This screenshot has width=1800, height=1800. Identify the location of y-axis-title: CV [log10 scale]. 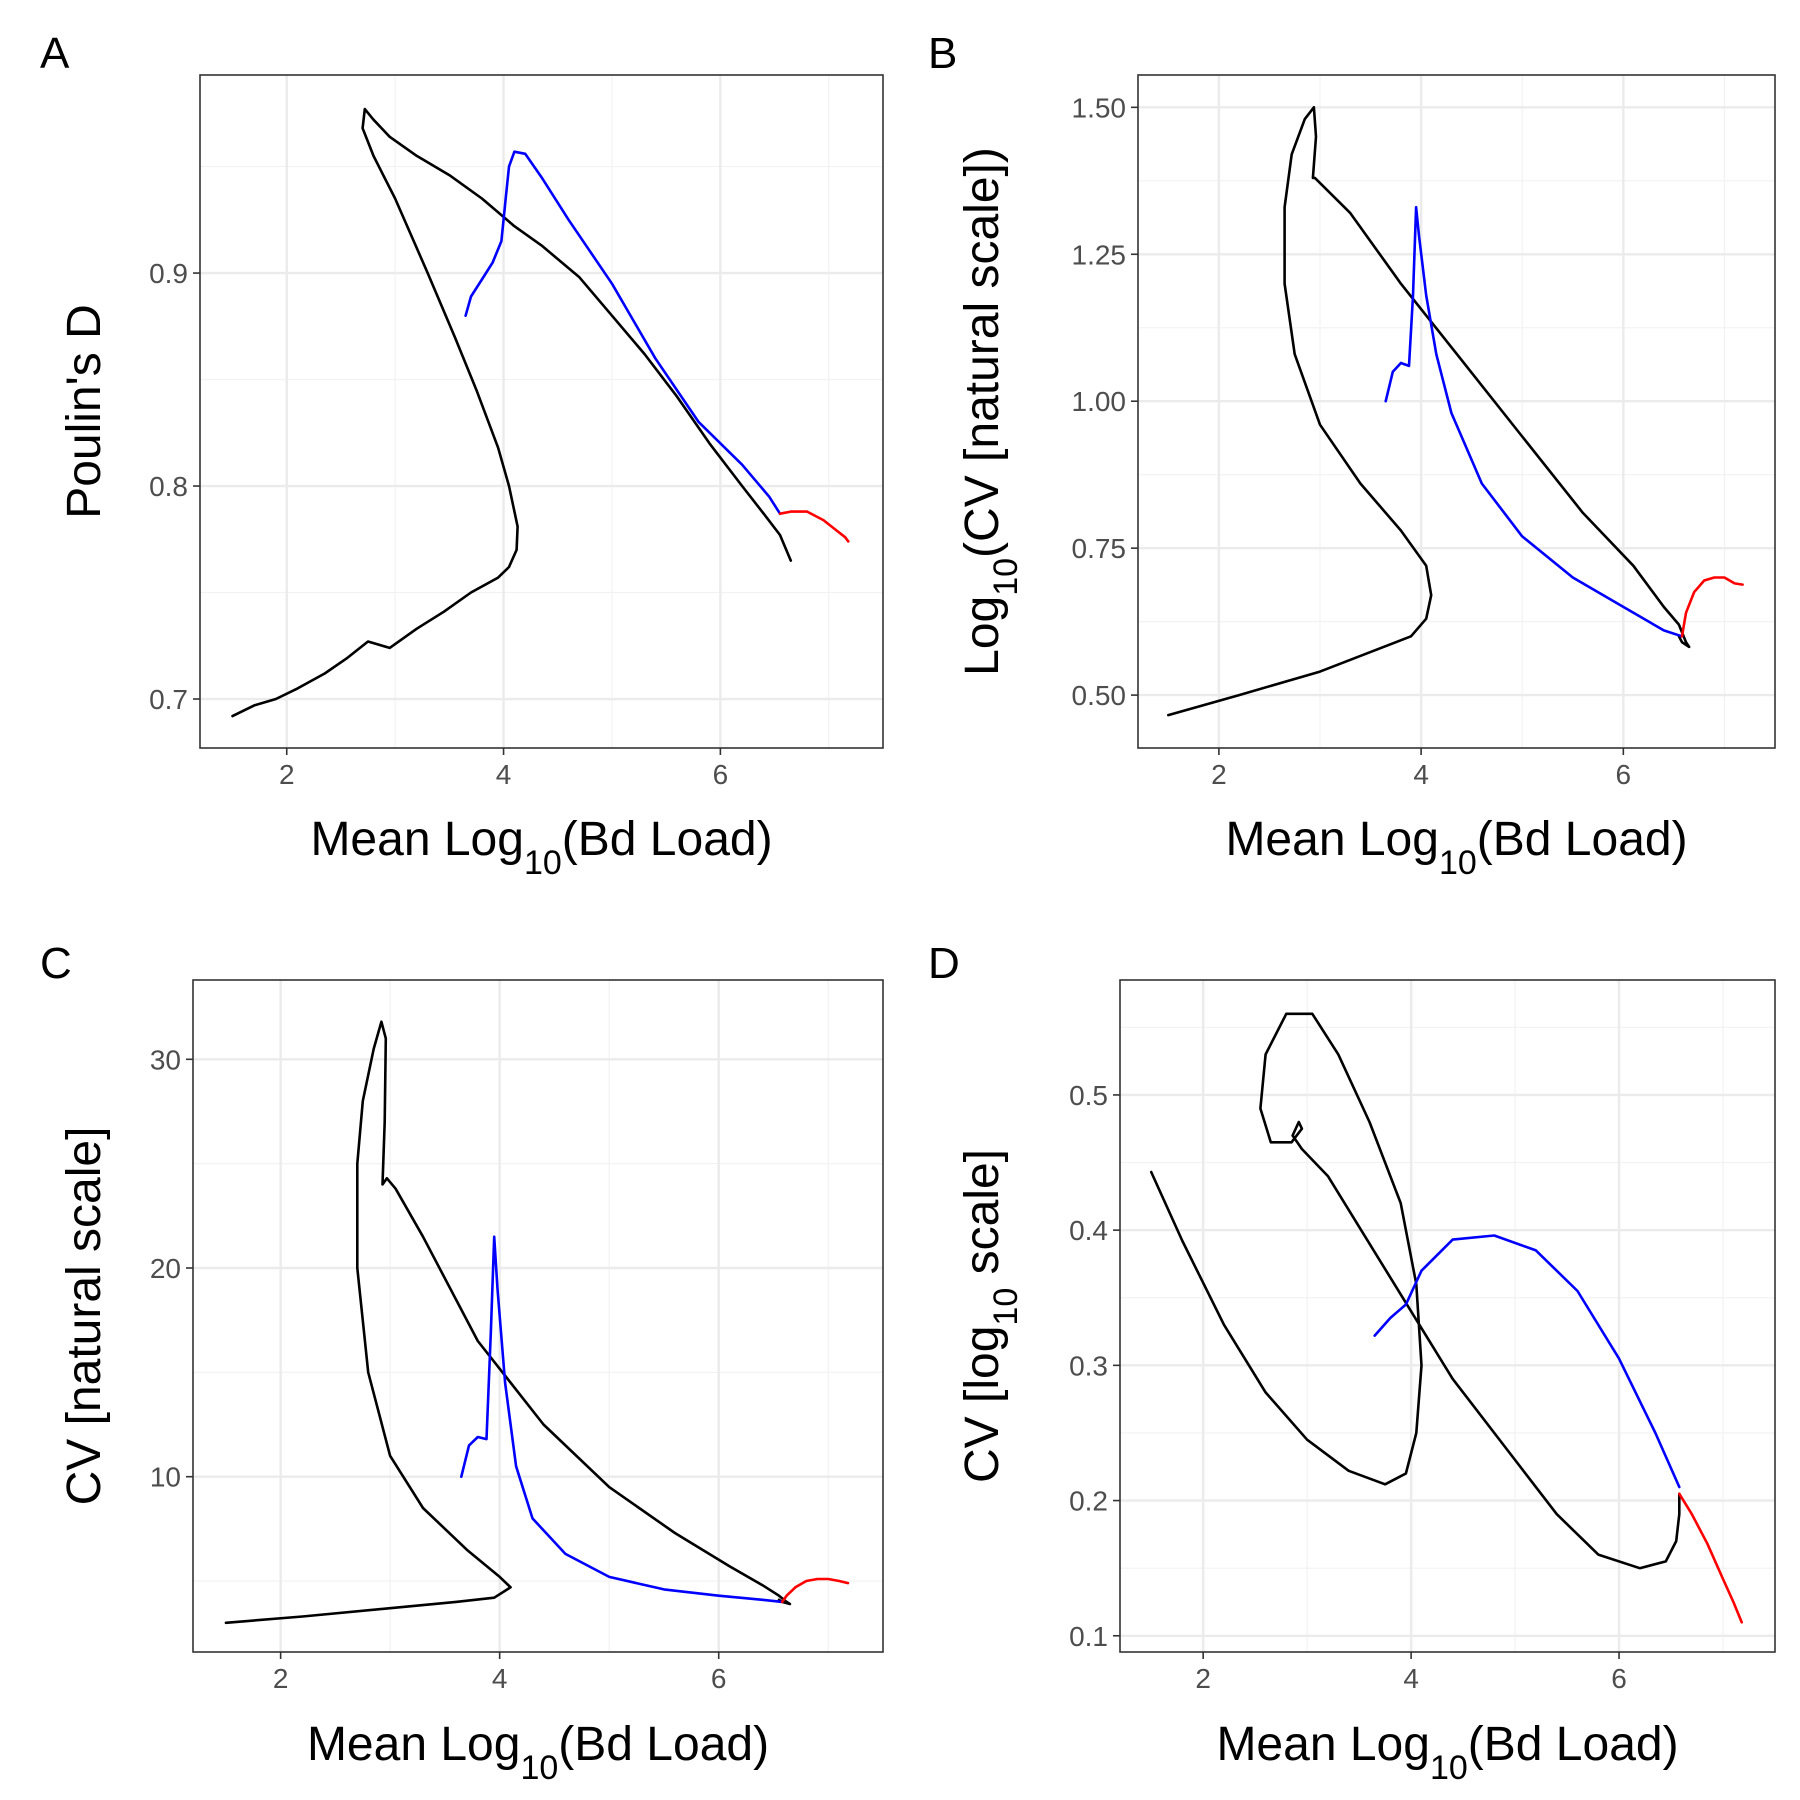
(990, 1316).